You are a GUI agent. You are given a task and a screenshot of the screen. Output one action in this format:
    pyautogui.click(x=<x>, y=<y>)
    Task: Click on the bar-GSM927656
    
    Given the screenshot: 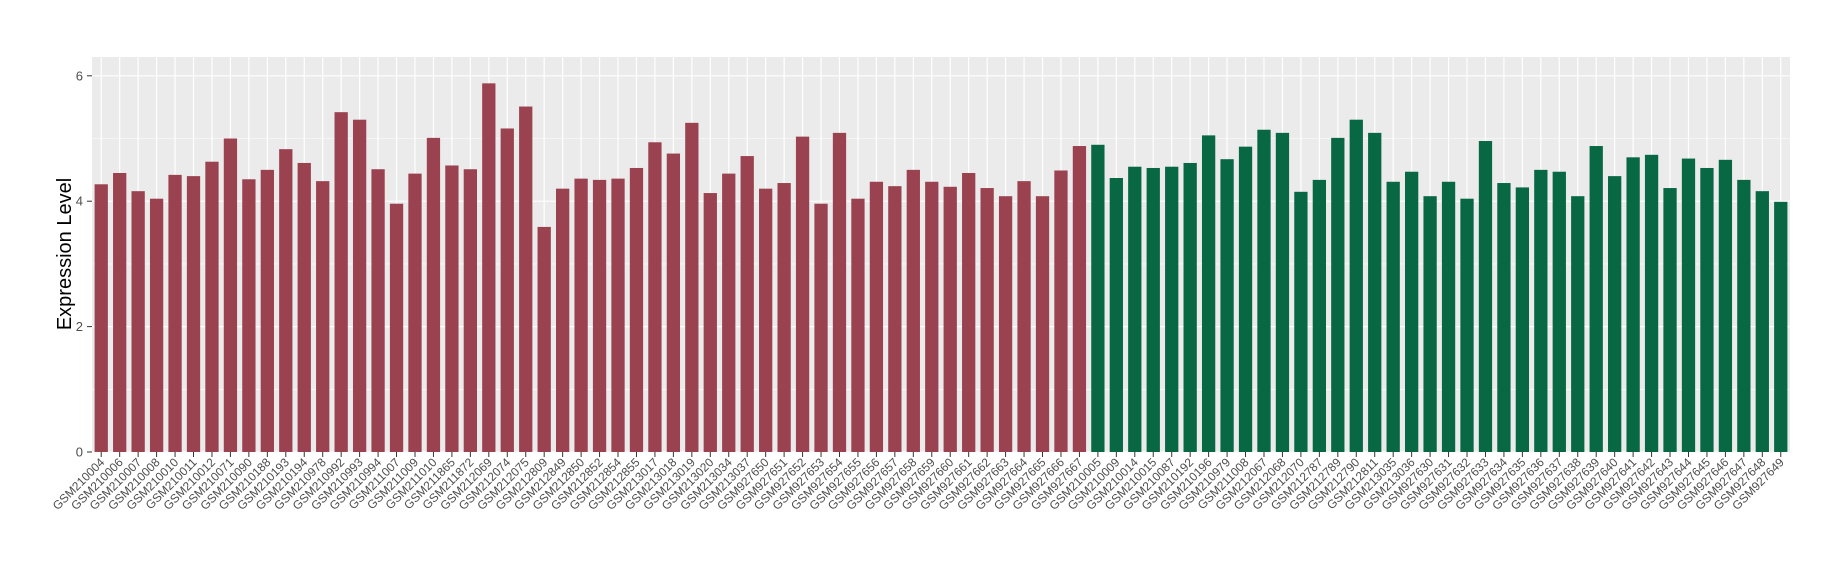 What is the action you would take?
    pyautogui.click(x=876, y=316)
    